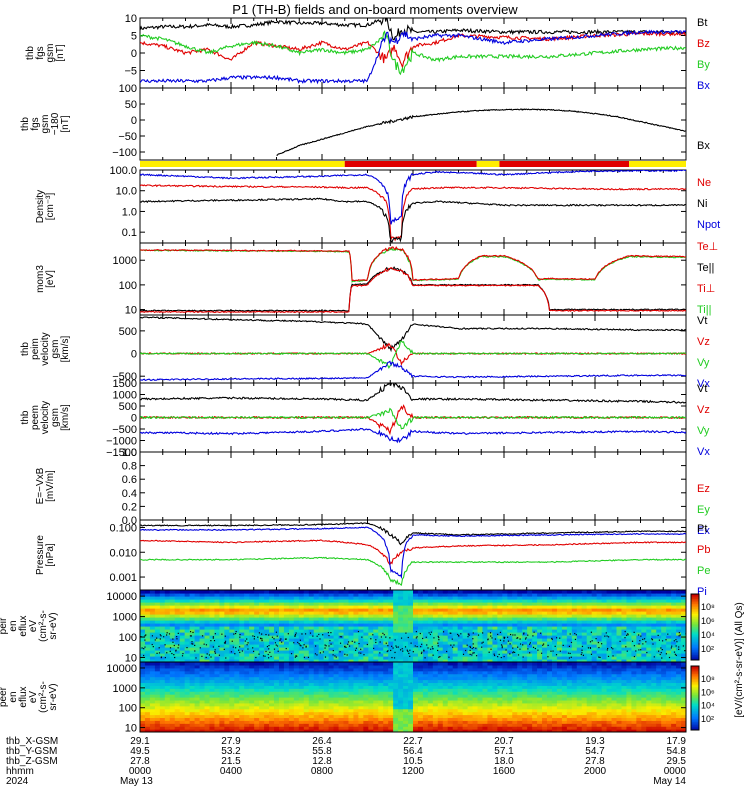 Image resolution: width=750 pixels, height=800 pixels. Describe the element at coordinates (322, 741) in the screenshot. I see `ephemeris-value: 26.4` at that location.